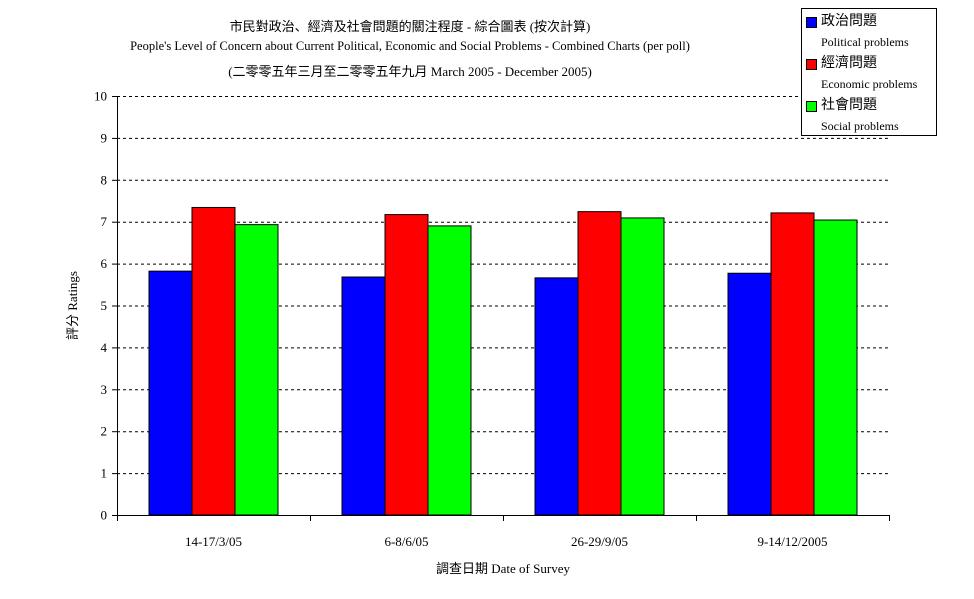 The width and height of the screenshot is (974, 599). What do you see at coordinates (104, 389) in the screenshot?
I see `y-tick-label: 3` at bounding box center [104, 389].